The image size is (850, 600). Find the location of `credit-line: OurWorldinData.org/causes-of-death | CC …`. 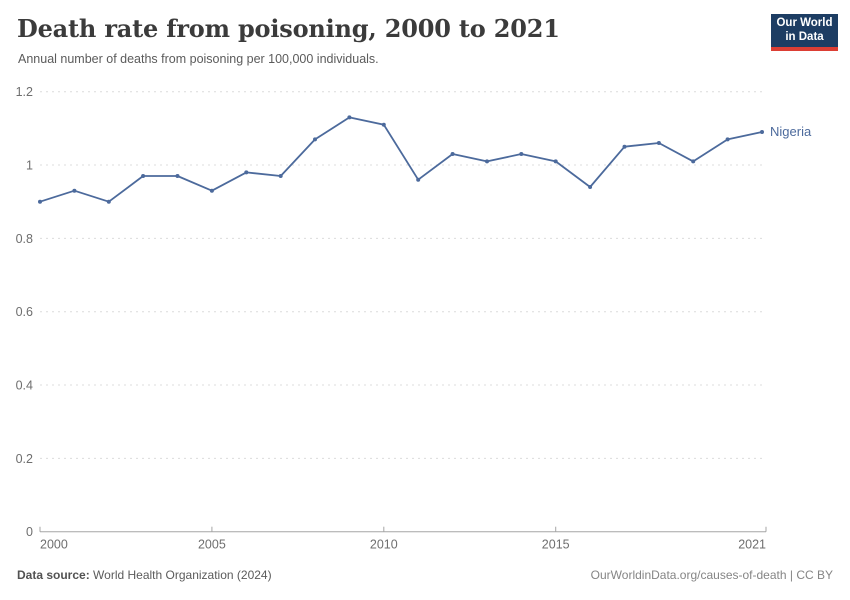

credit-line: OurWorldinData.org/causes-of-death | CC … is located at coordinates (711, 575).